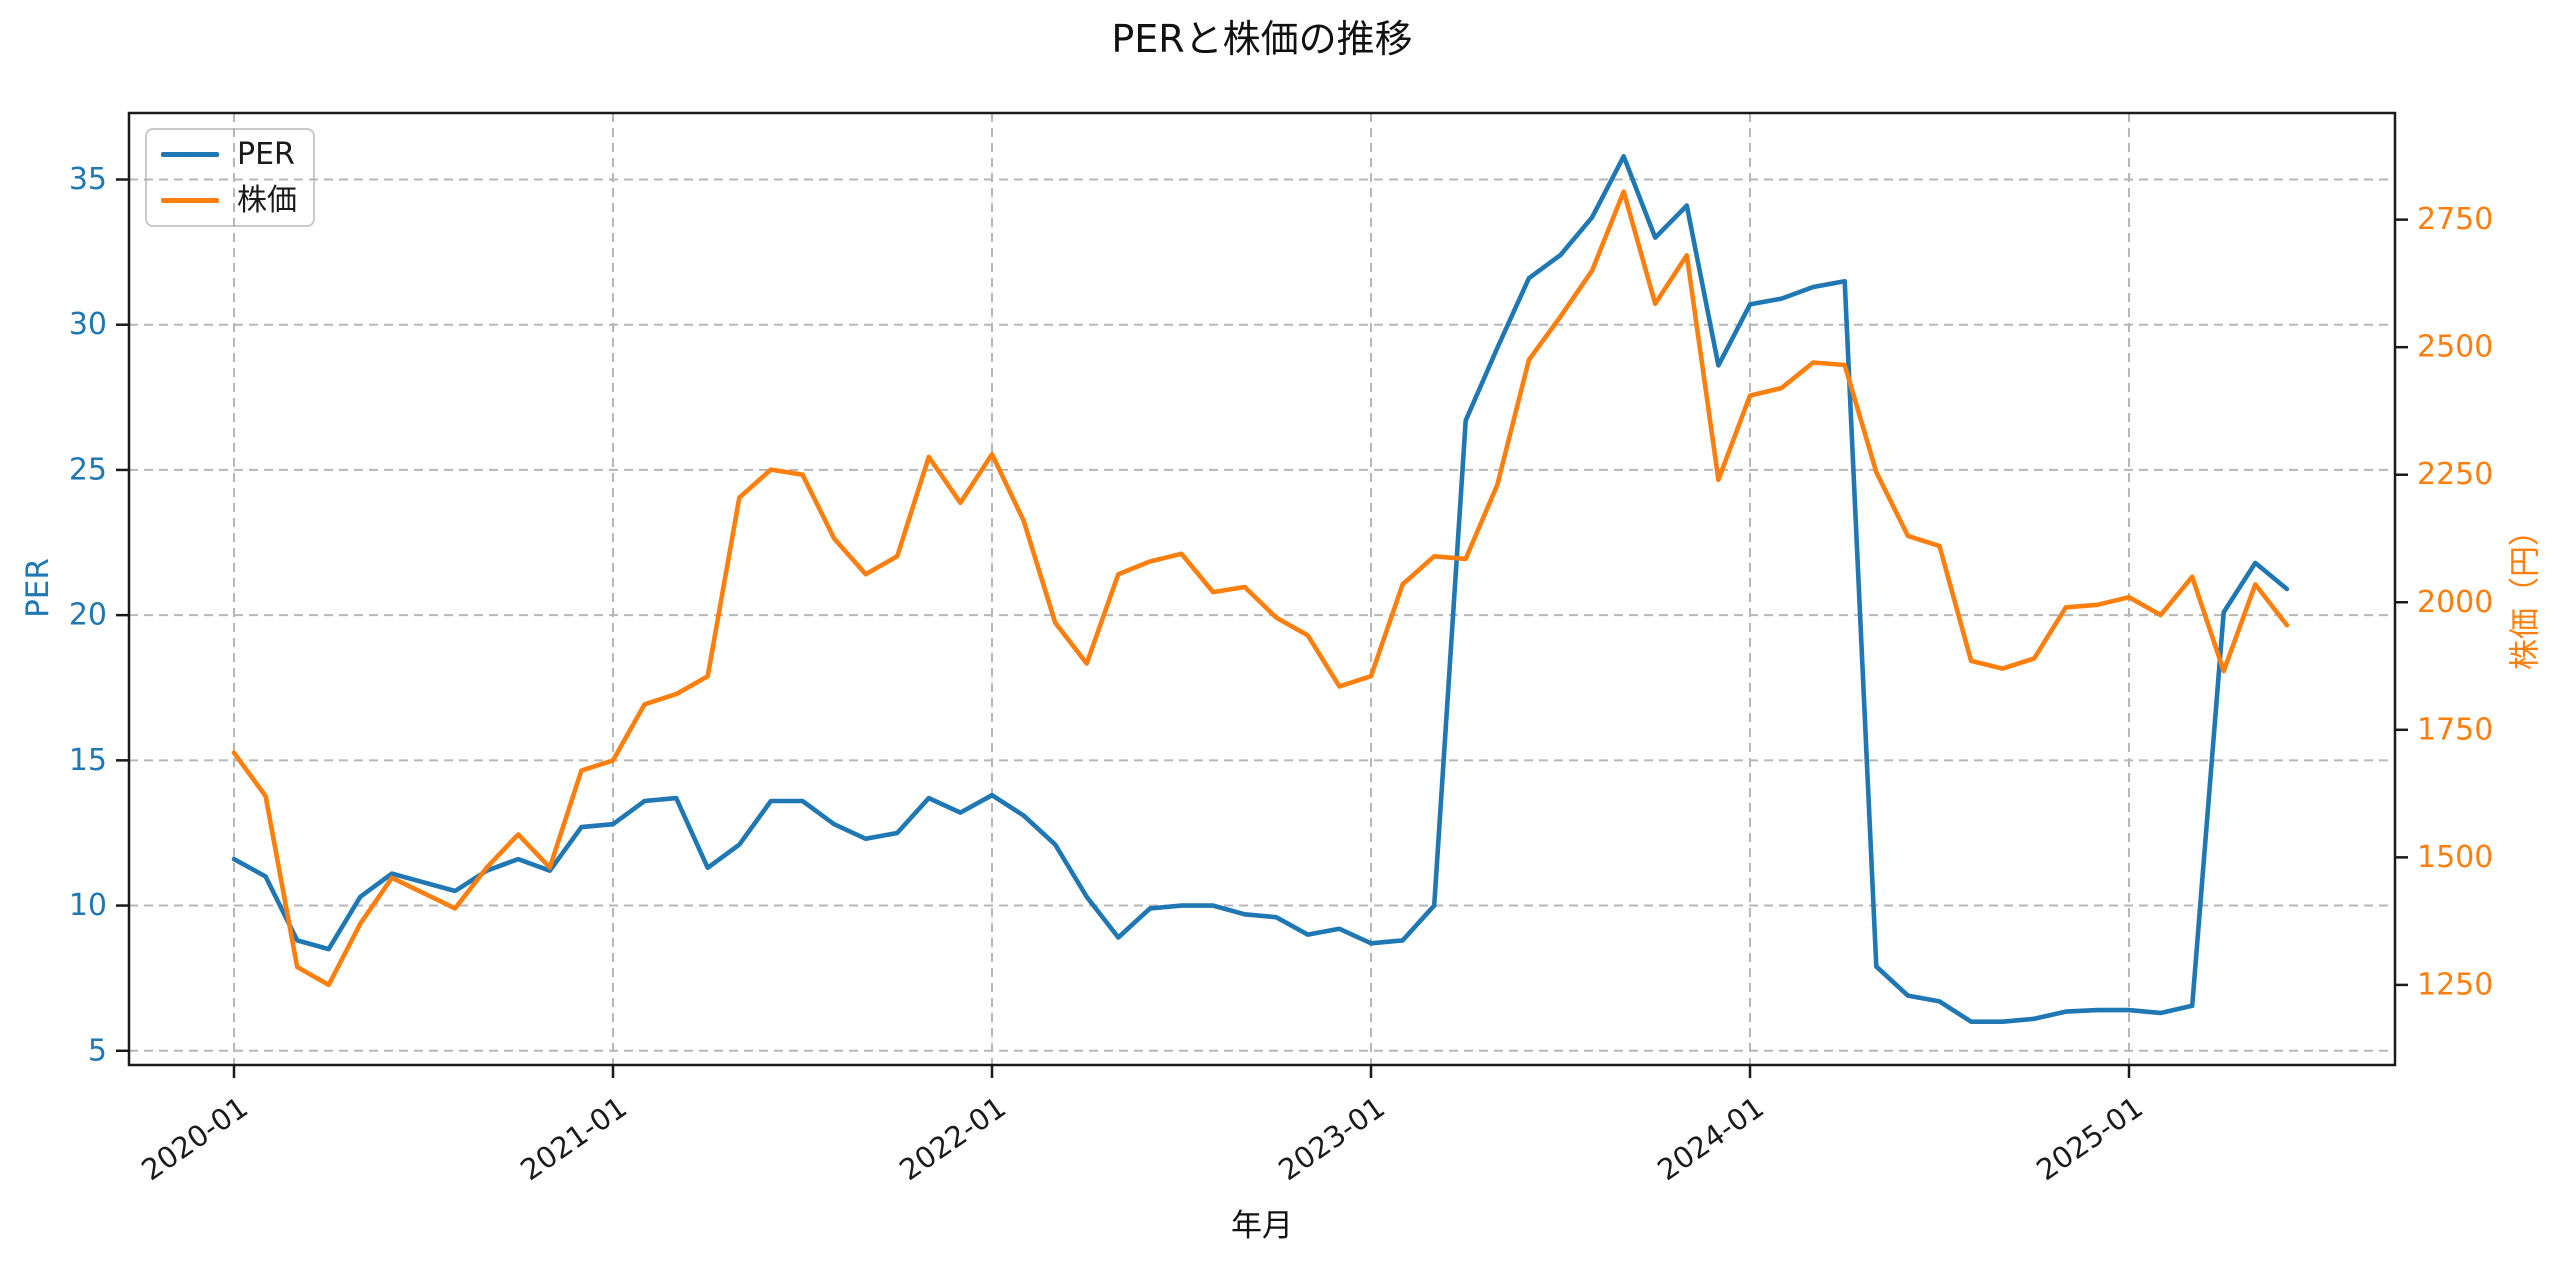 The width and height of the screenshot is (2560, 1269). Describe the element at coordinates (1262, 39) in the screenshot. I see `chart-title: PERと株価の推移` at that location.